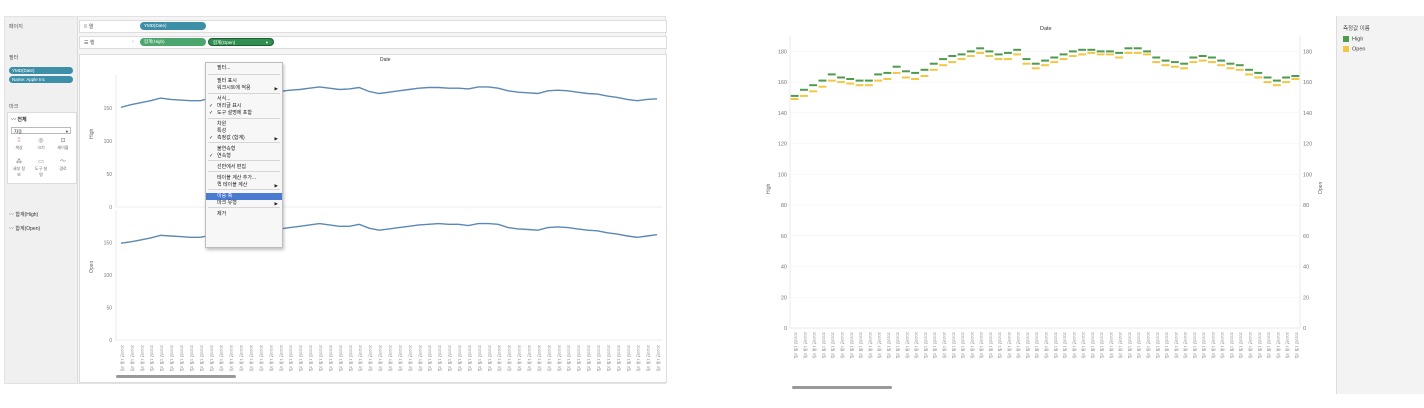  I want to click on detail-button: ⁂ 세부 정보, so click(19, 168).